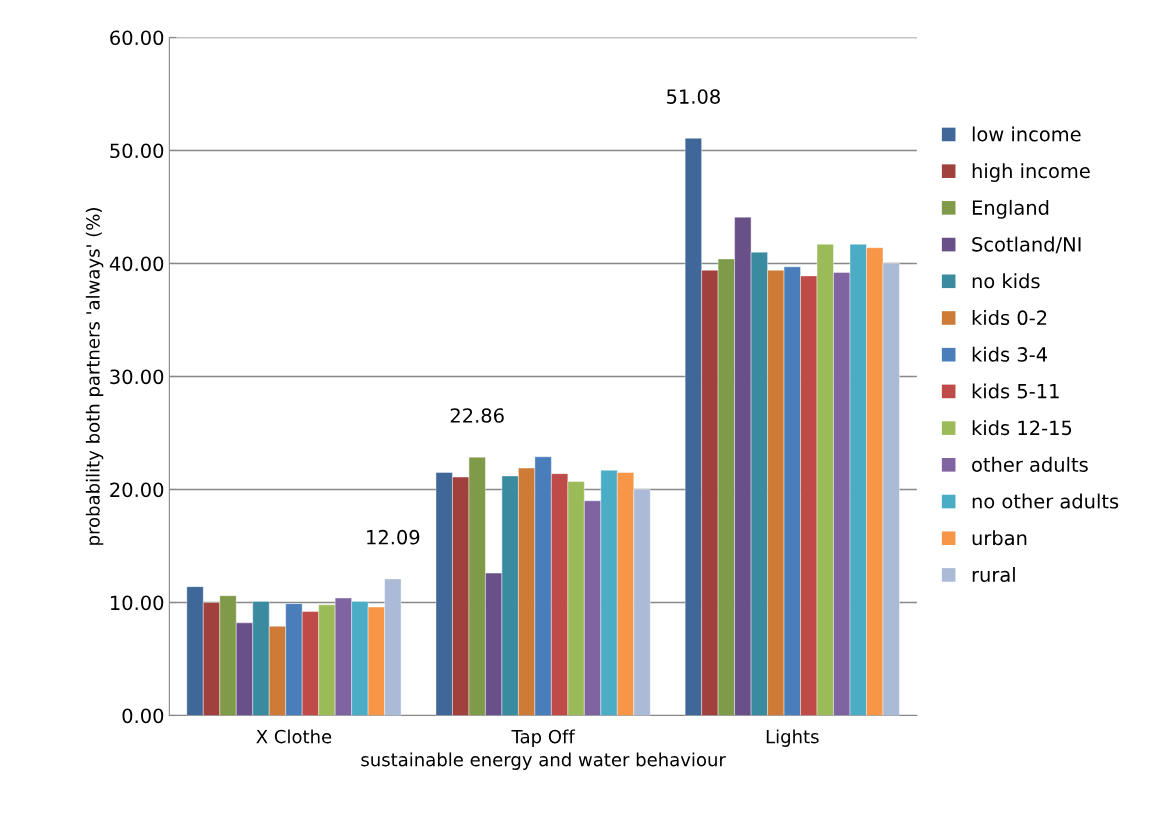 This screenshot has width=1168, height=832. I want to click on y-tick-label: 0.00, so click(143, 716).